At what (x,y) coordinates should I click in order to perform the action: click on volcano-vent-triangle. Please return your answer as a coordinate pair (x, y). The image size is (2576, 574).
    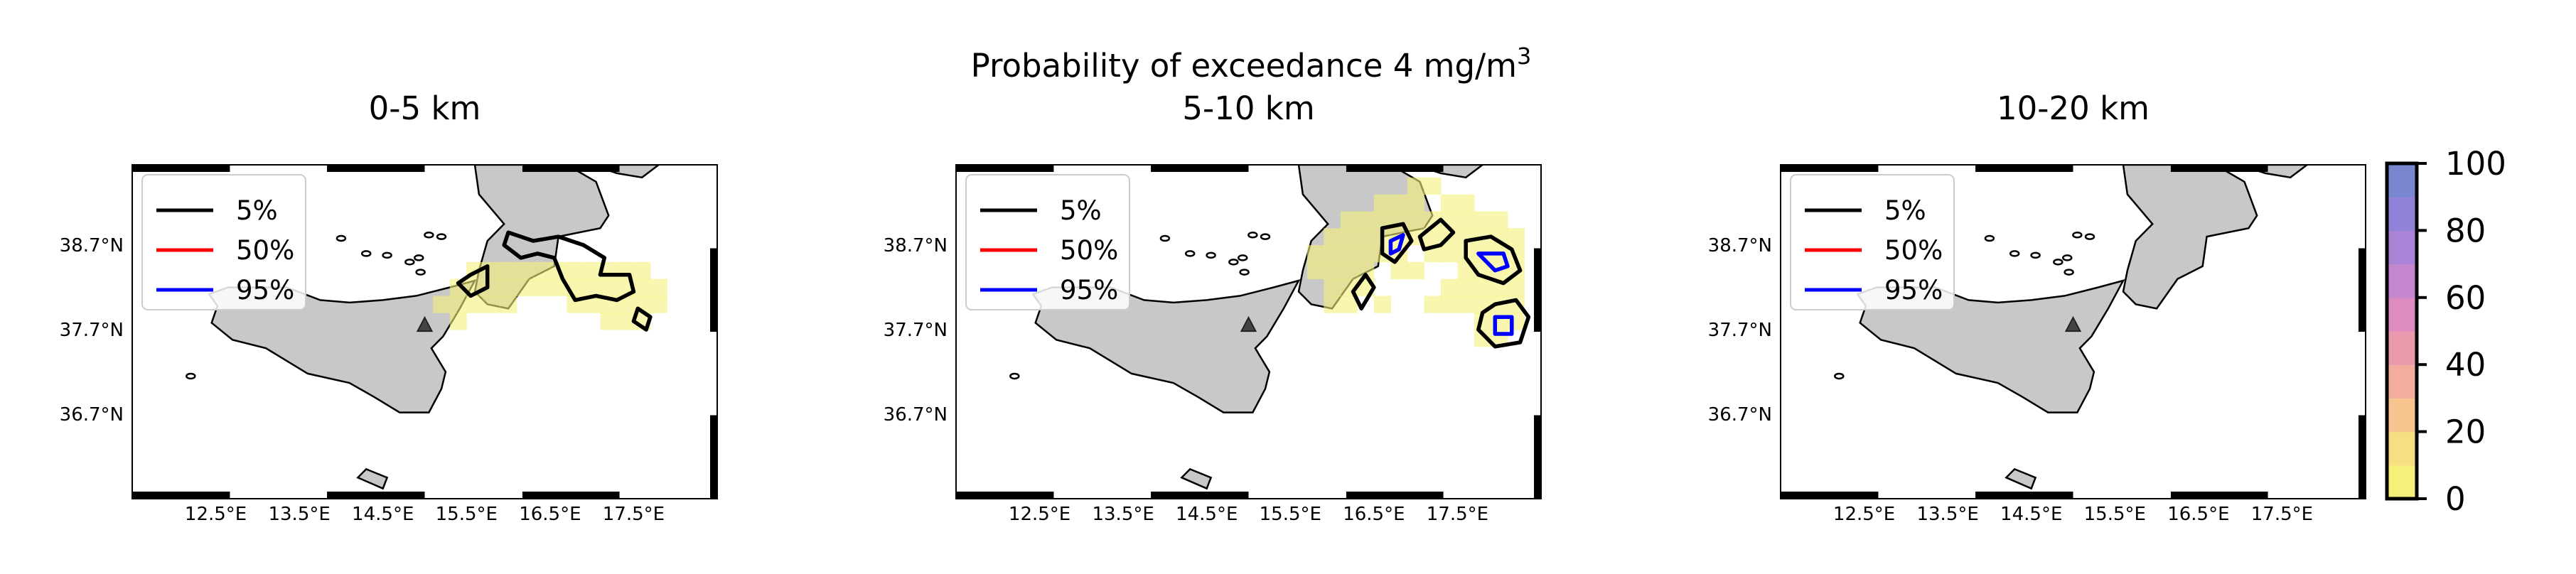
    Looking at the image, I should click on (425, 323).